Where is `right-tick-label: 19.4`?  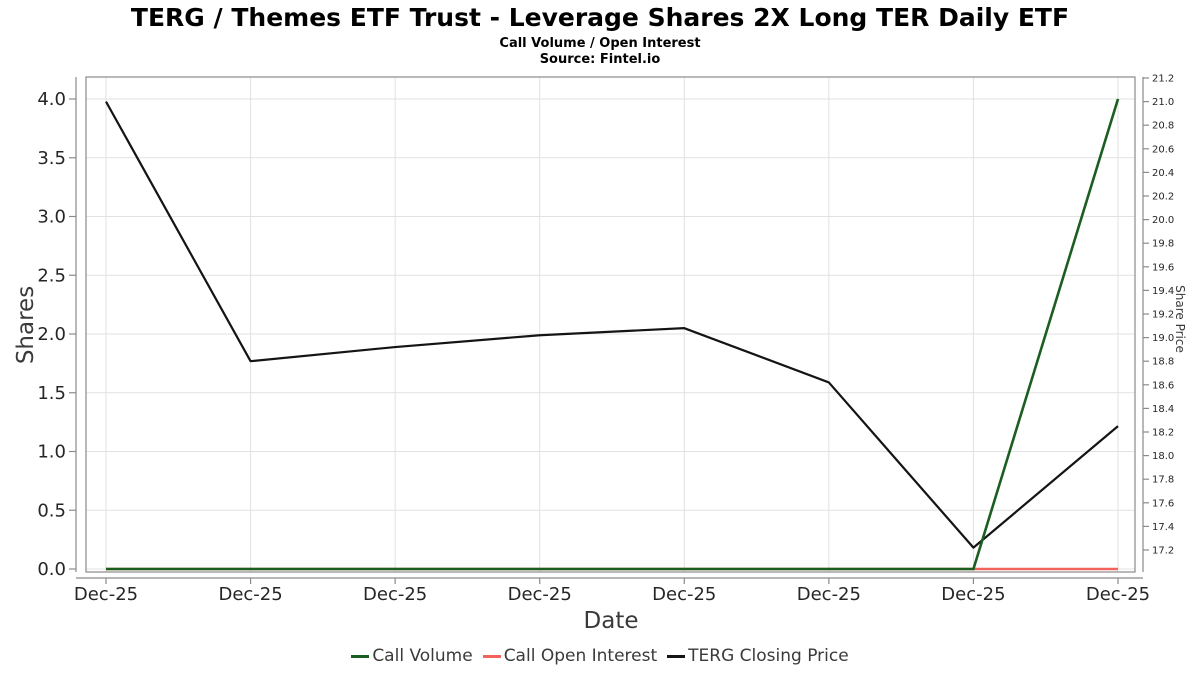 right-tick-label: 19.4 is located at coordinates (1163, 291).